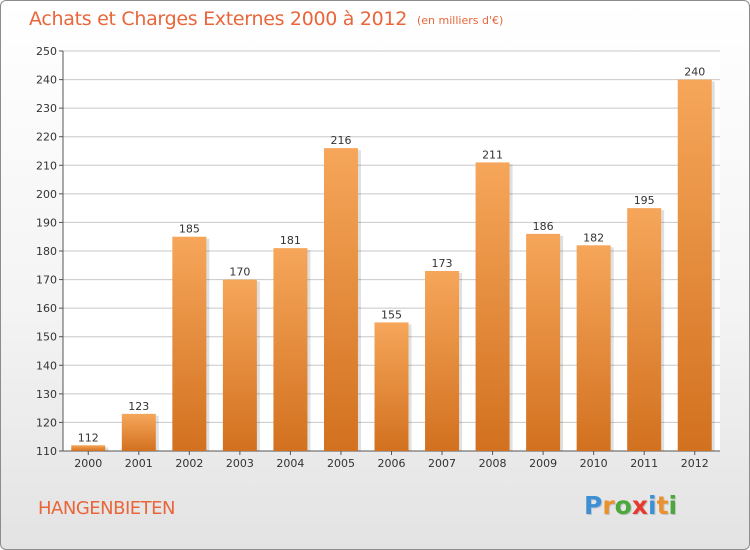  I want to click on y-tick-label: 150, so click(46, 337).